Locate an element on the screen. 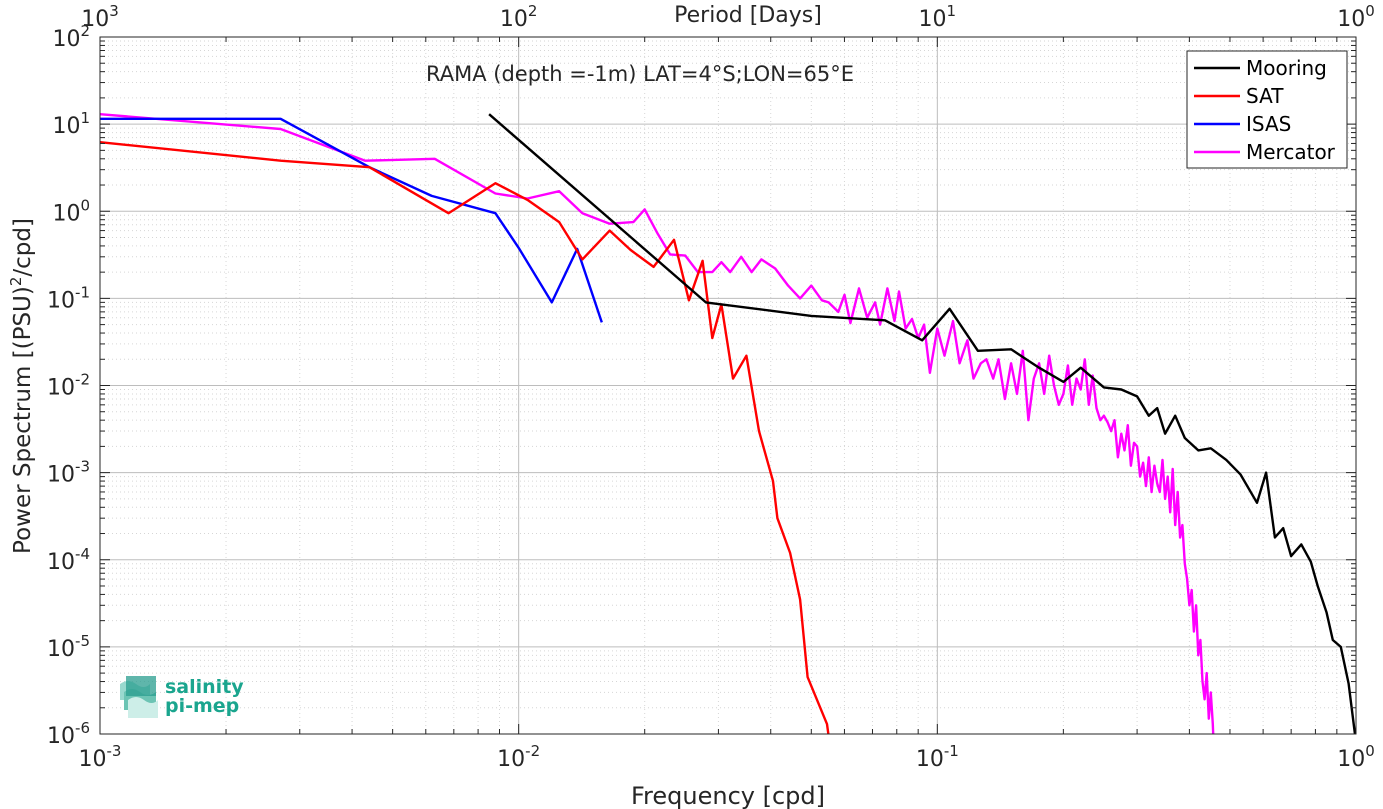 The height and width of the screenshot is (809, 1383). x-tick-label: 10⁻¹ is located at coordinates (937, 757).